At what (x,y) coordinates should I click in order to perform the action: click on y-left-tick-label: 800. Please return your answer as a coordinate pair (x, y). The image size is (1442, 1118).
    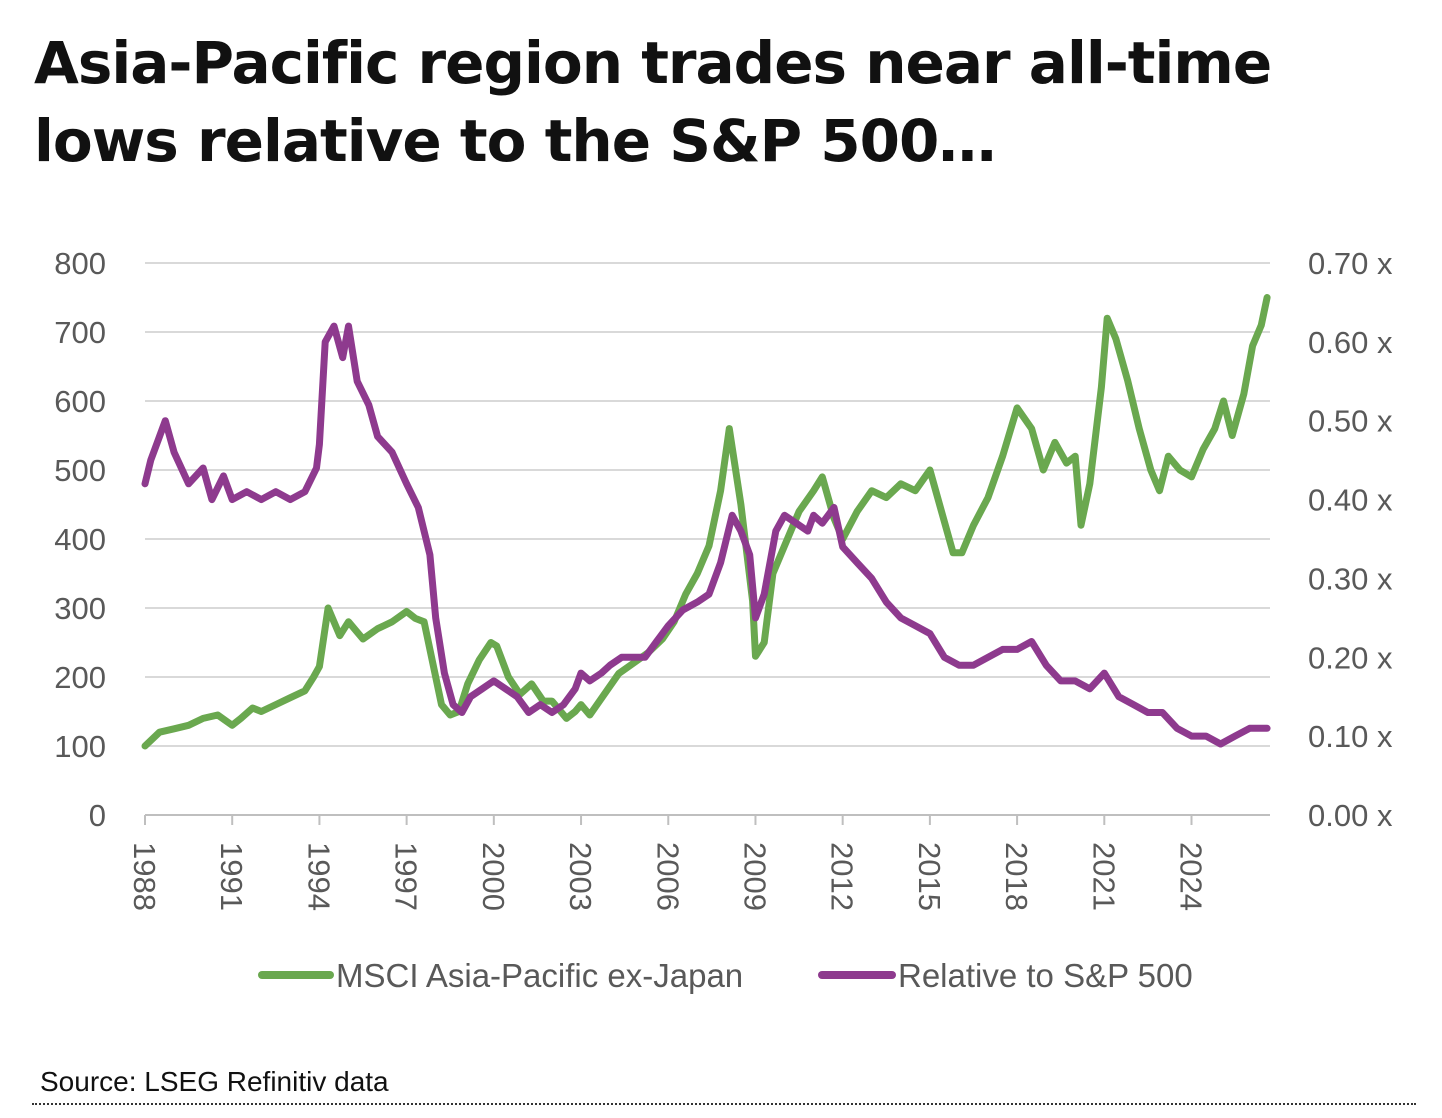
    Looking at the image, I should click on (80, 263).